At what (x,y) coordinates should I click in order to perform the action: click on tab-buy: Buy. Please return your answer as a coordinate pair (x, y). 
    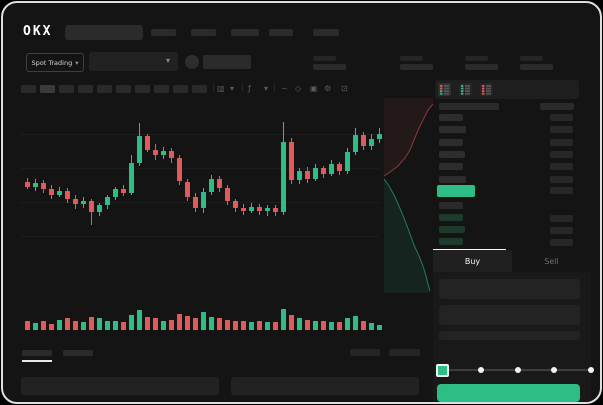
    Looking at the image, I should click on (472, 261).